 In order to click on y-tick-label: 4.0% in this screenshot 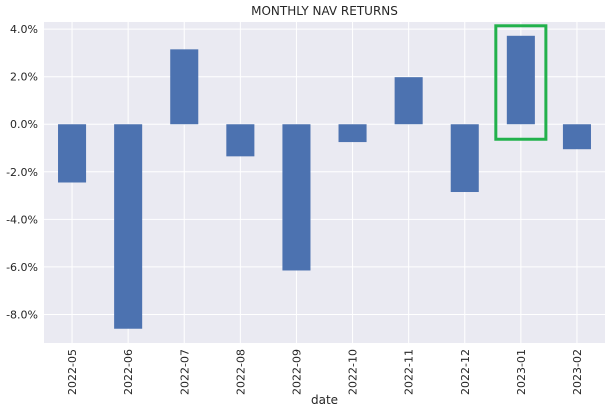, I will do `click(24, 29)`.